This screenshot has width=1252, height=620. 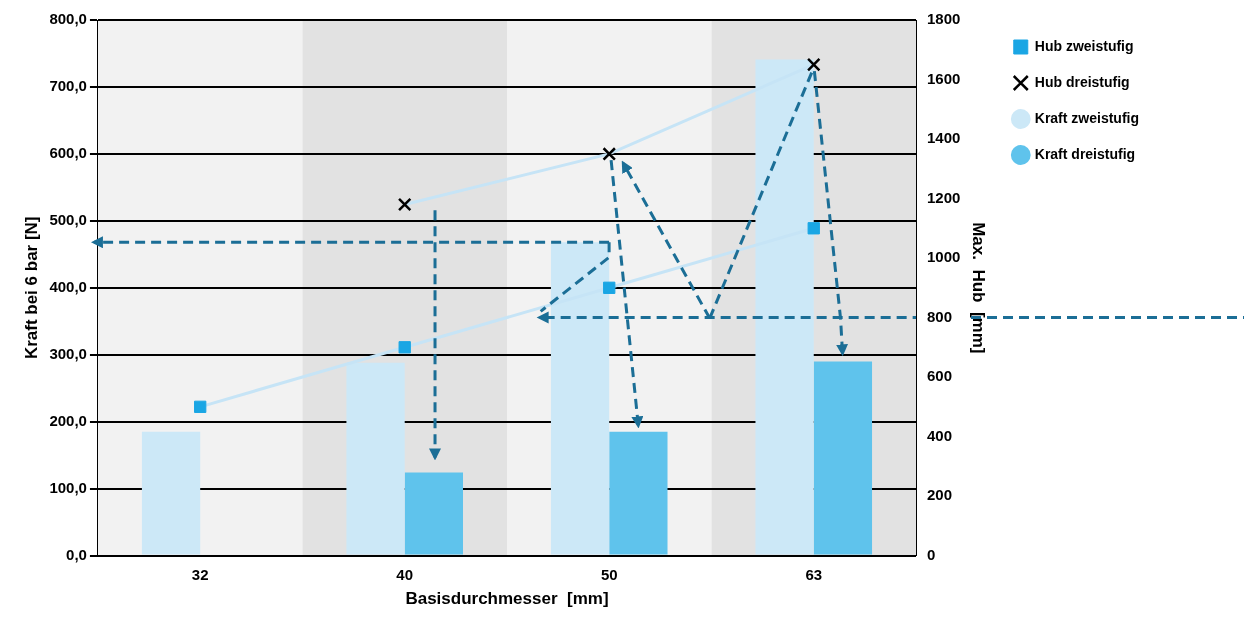 I want to click on x-axis-title: Basisdurchmesser [mm], so click(x=507, y=599).